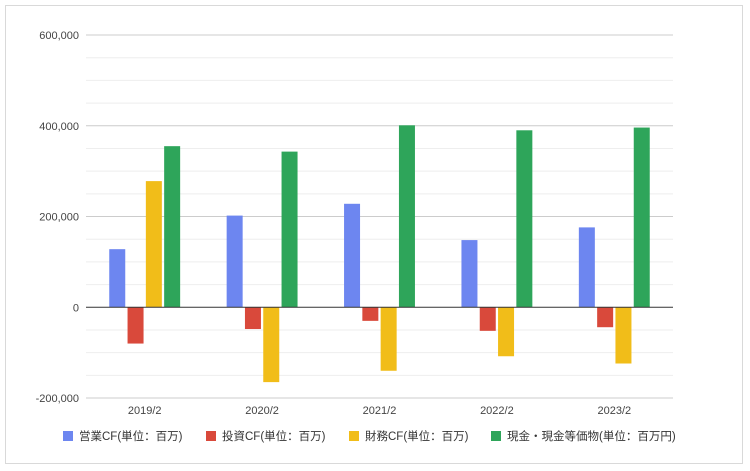 The width and height of the screenshot is (750, 471). Describe the element at coordinates (131, 436) in the screenshot. I see `legend-label-1: 営業CF(単位：百万)` at that location.